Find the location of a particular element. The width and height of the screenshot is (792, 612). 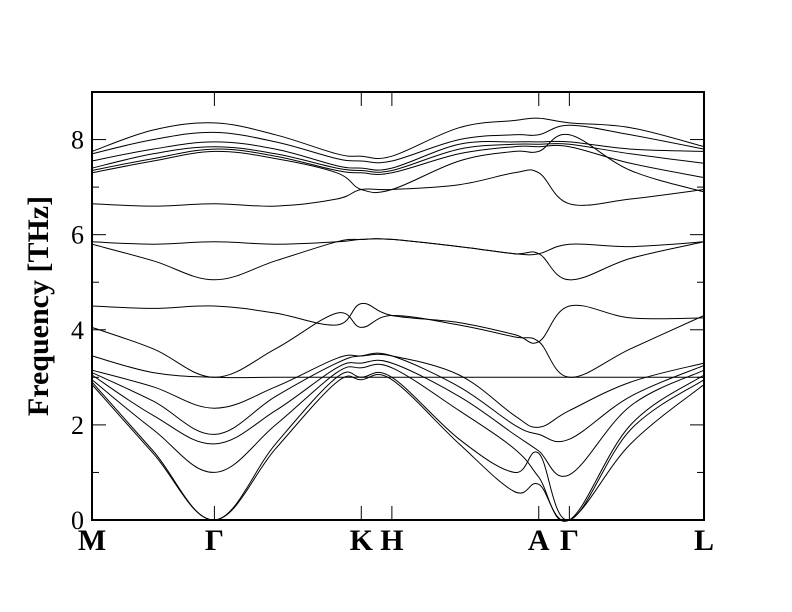

y-tick-label: 2 is located at coordinates (77, 425).